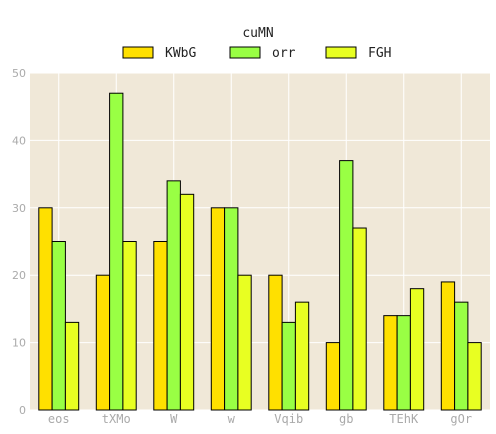 The width and height of the screenshot is (496, 434). What do you see at coordinates (138, 52) in the screenshot?
I see `legend-swatch-KWbG` at bounding box center [138, 52].